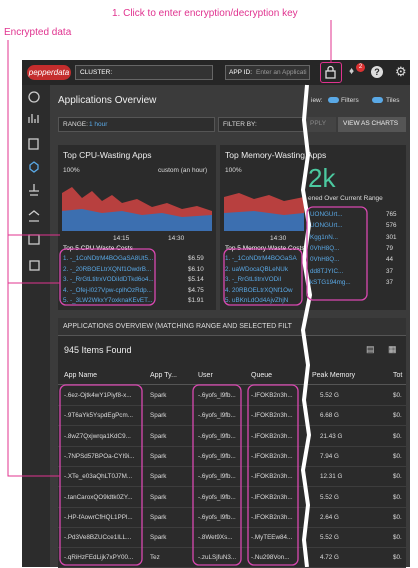 This screenshot has height=568, width=418. I want to click on app-id-input: APP ID: Enter an Applicati, so click(267, 72).